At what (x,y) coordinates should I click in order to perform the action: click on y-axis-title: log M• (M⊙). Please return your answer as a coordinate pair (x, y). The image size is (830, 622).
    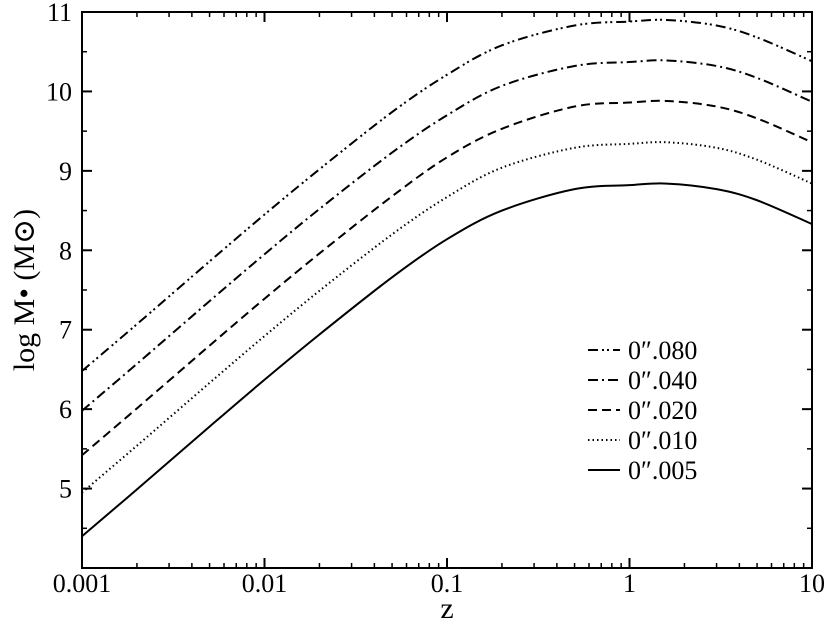
    Looking at the image, I should click on (24, 290).